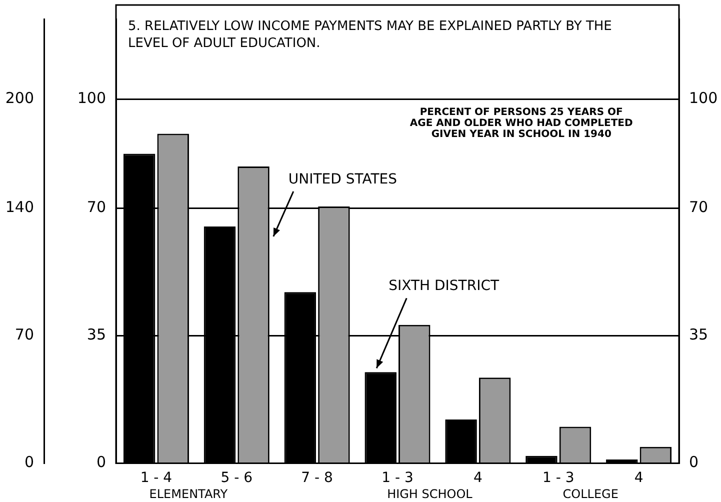 The image size is (721, 502). What do you see at coordinates (698, 335) in the screenshot?
I see `y2-tick-label: 35` at bounding box center [698, 335].